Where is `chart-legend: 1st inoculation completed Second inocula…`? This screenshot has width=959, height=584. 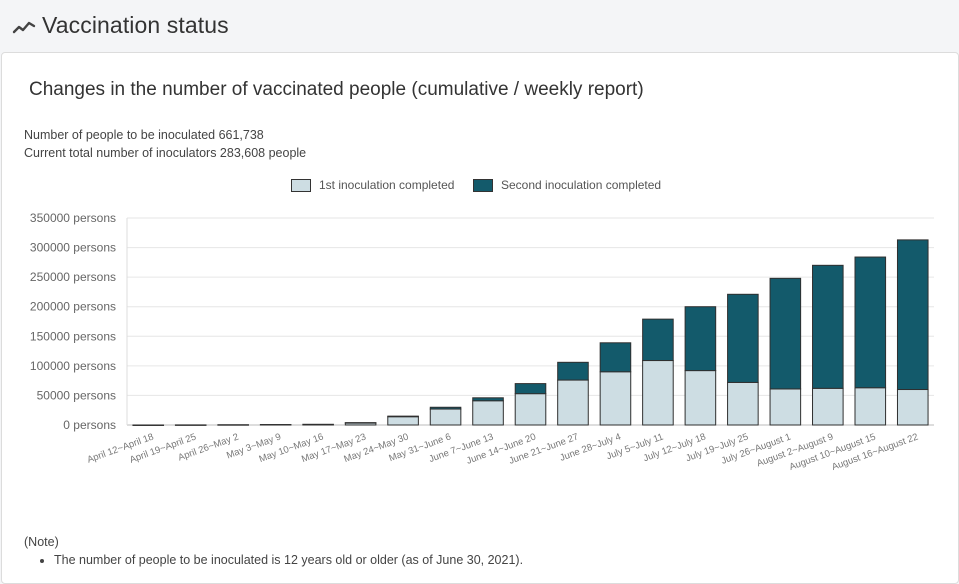
chart-legend: 1st inoculation completed Second inocula… is located at coordinates (480, 187).